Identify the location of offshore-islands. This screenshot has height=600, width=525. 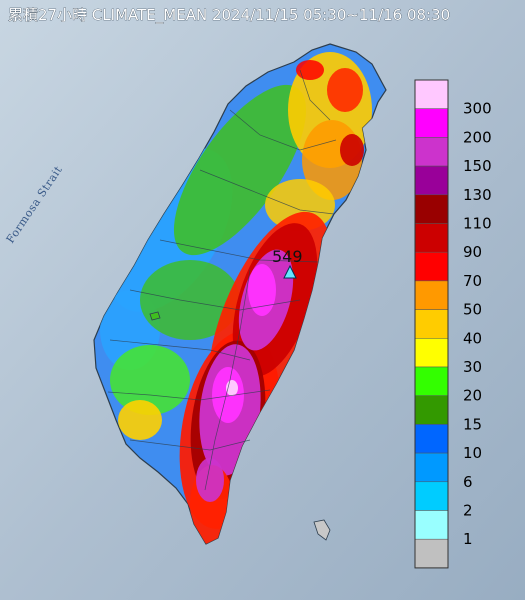
(240, 426).